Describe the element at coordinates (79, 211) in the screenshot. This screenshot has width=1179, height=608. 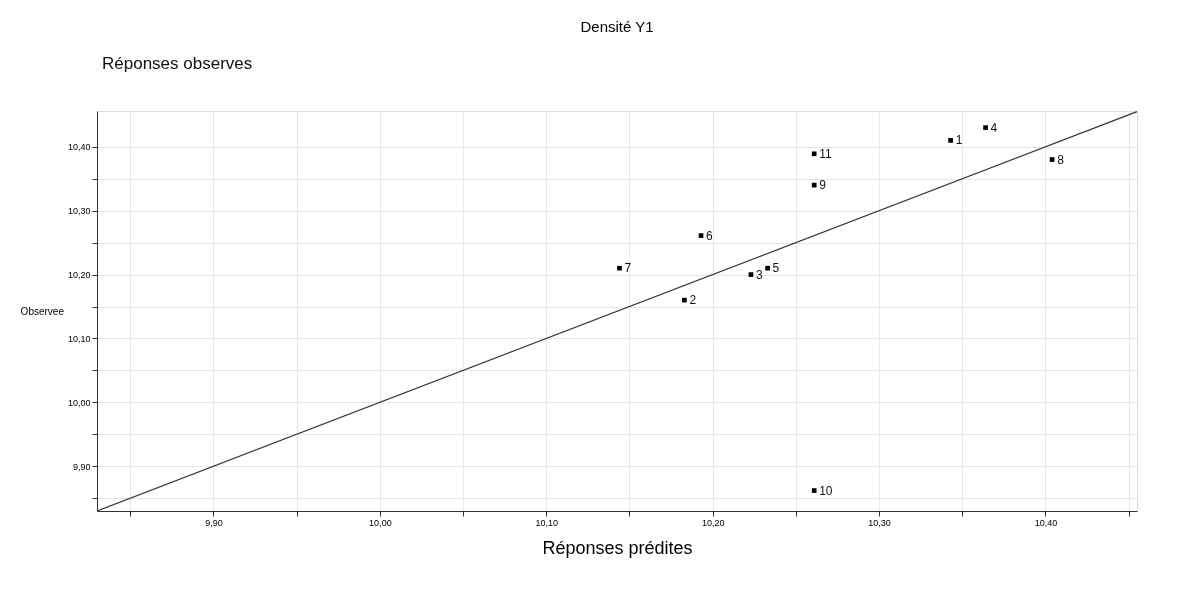
I see `y-tick-label: 10,30` at that location.